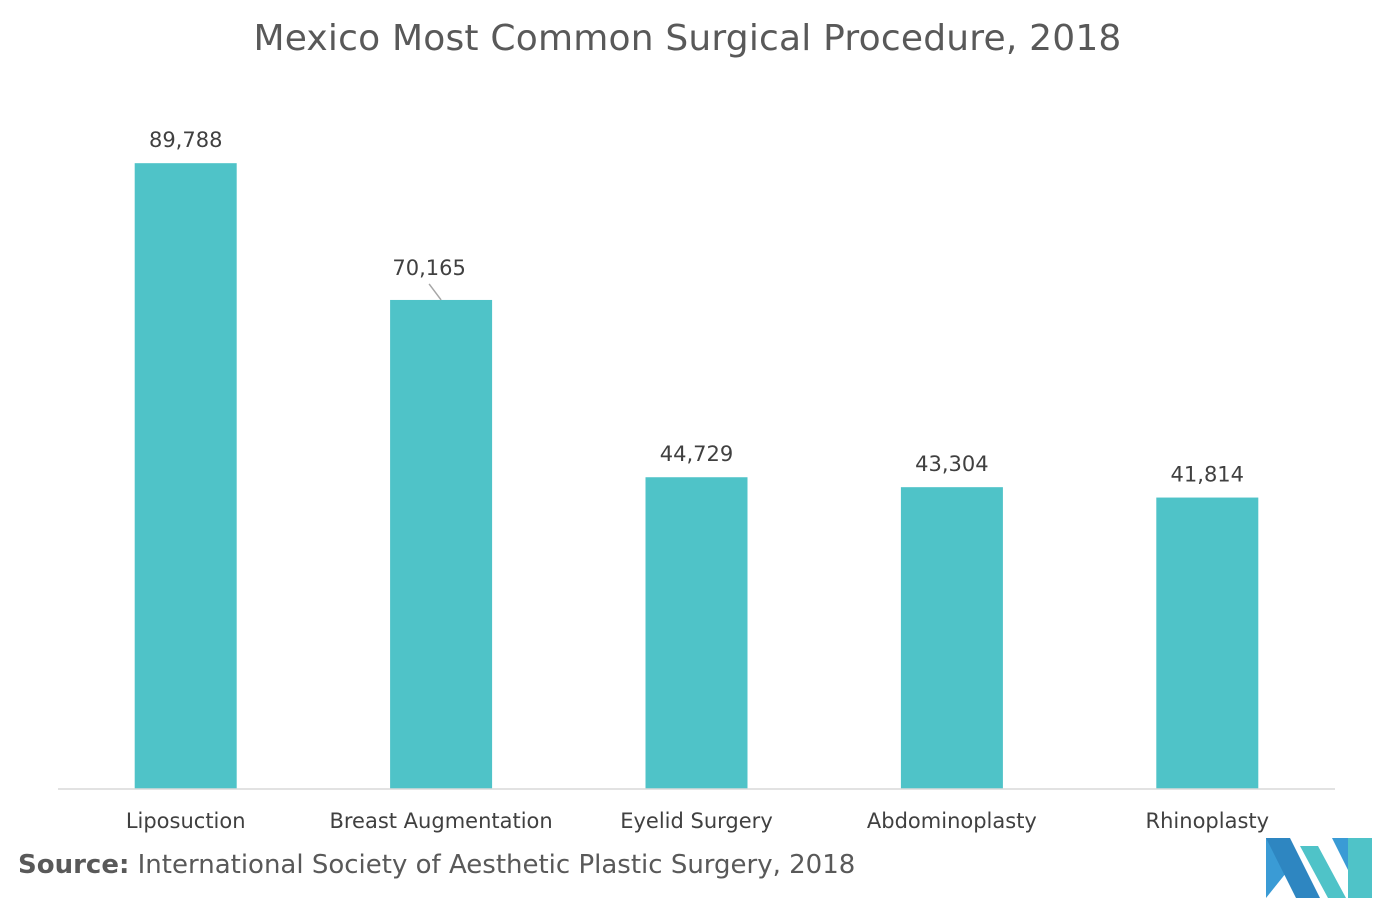 This screenshot has height=902, width=1375. Describe the element at coordinates (428, 268) in the screenshot. I see `value-label: 70,165` at that location.